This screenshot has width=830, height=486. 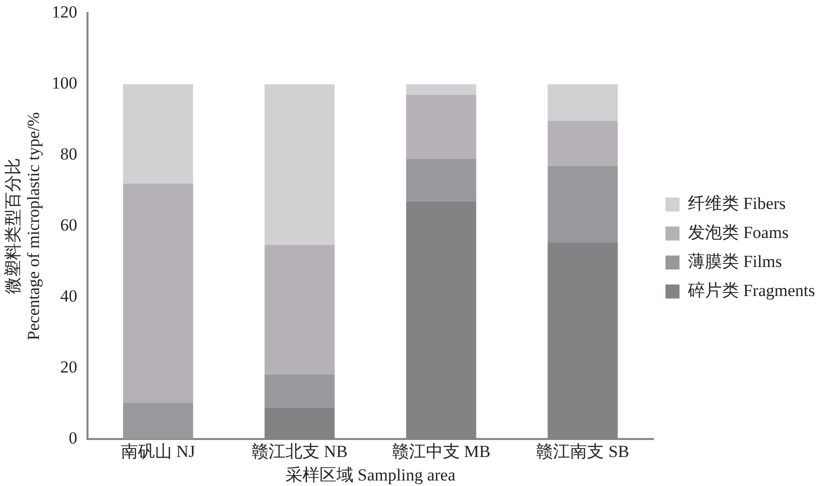 What do you see at coordinates (73, 438) in the screenshot?
I see `y-tick-label: 0` at bounding box center [73, 438].